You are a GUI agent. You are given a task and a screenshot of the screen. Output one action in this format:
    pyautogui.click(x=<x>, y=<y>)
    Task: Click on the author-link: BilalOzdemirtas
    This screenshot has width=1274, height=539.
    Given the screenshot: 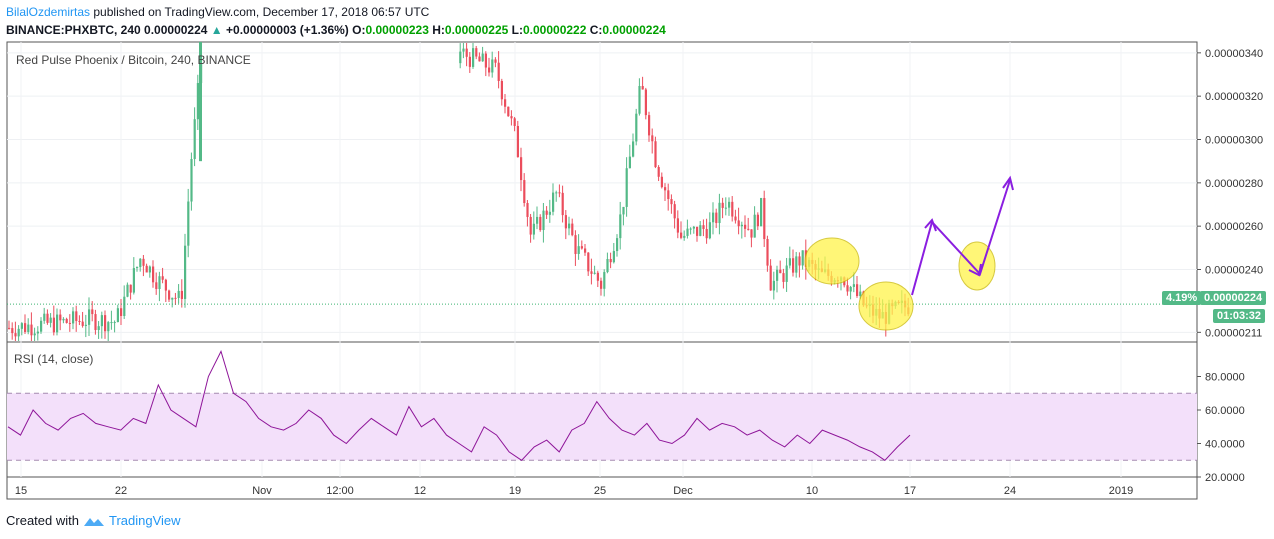 What is the action you would take?
    pyautogui.click(x=48, y=12)
    